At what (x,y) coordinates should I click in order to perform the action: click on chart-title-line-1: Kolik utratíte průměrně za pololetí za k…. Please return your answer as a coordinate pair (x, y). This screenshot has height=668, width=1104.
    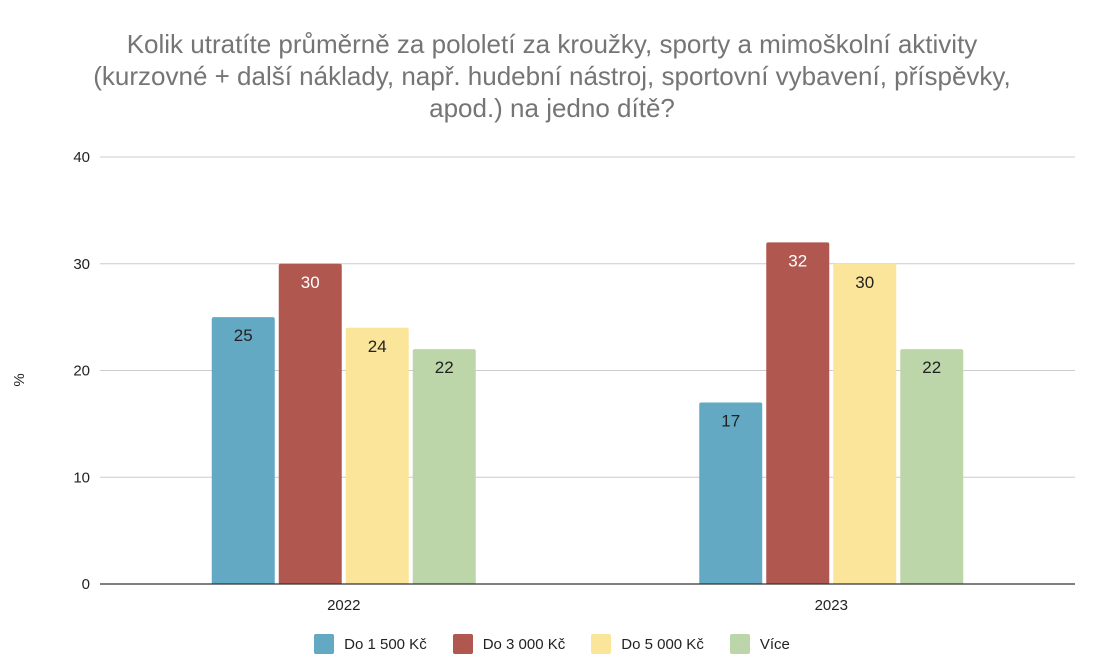
    Looking at the image, I should click on (552, 44).